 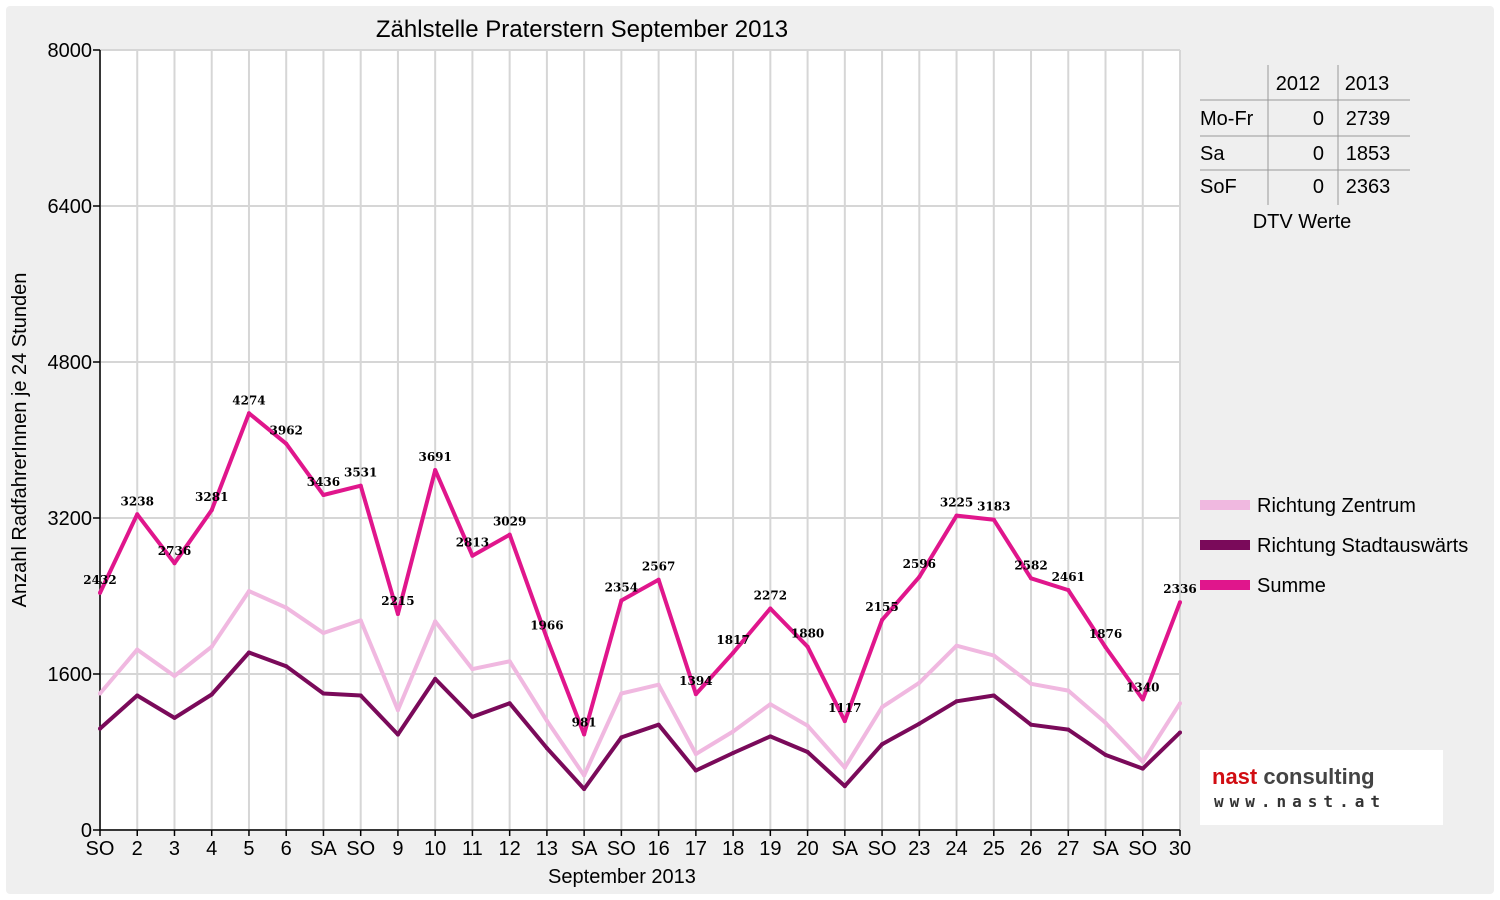 I want to click on data-label: 1394, so click(x=695, y=681).